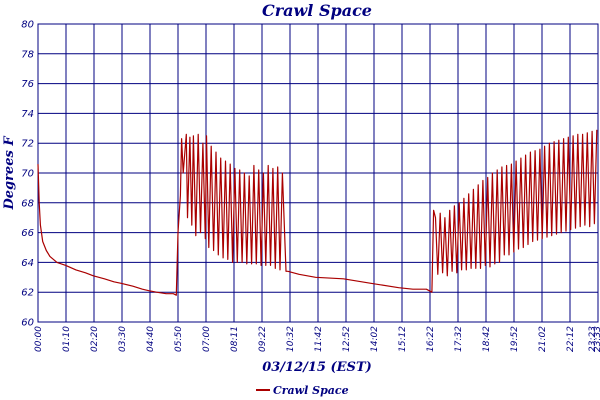  Describe the element at coordinates (67, 339) in the screenshot. I see `x-tick-label: 01:10` at that location.